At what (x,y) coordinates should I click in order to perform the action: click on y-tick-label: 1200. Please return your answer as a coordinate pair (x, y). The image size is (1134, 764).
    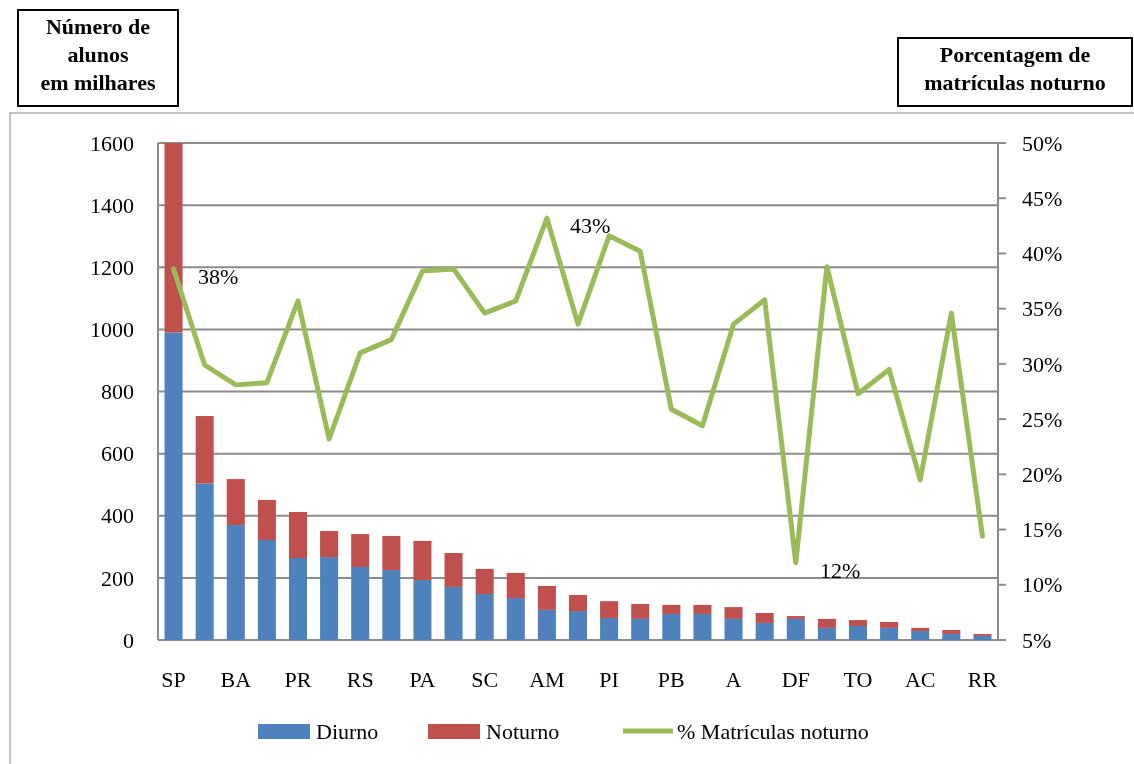
    Looking at the image, I should click on (112, 267).